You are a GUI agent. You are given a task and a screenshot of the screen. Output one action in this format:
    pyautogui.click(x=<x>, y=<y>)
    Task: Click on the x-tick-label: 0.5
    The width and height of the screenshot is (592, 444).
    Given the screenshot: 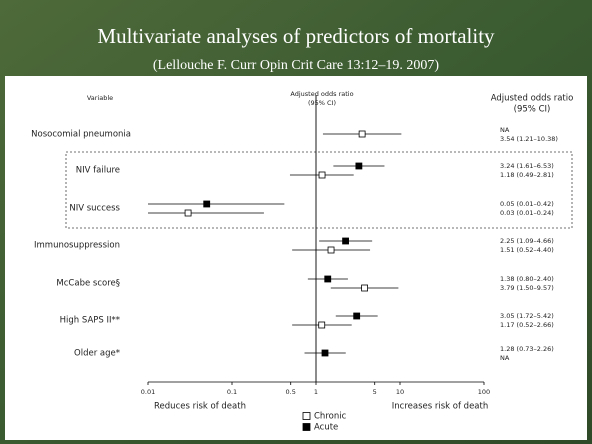 What is the action you would take?
    pyautogui.click(x=291, y=392)
    